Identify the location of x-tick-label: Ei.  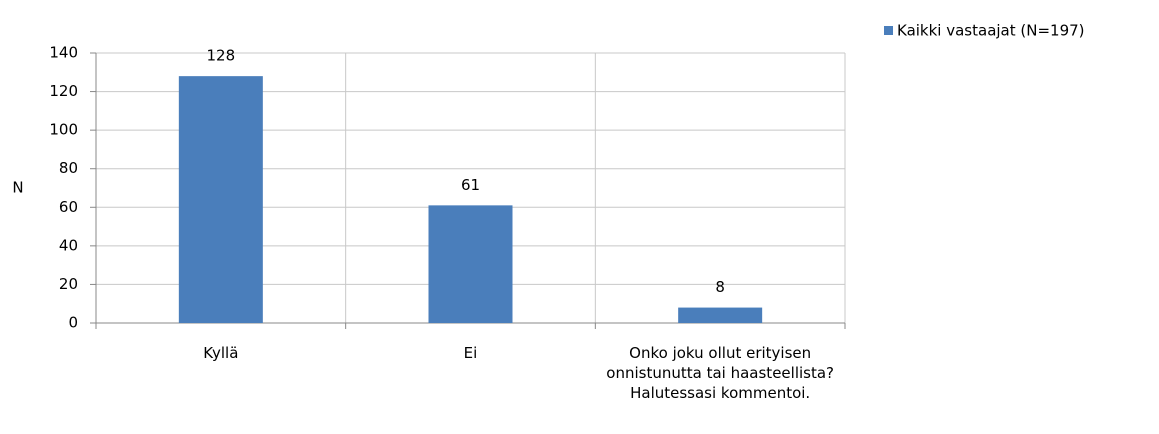
(470, 353).